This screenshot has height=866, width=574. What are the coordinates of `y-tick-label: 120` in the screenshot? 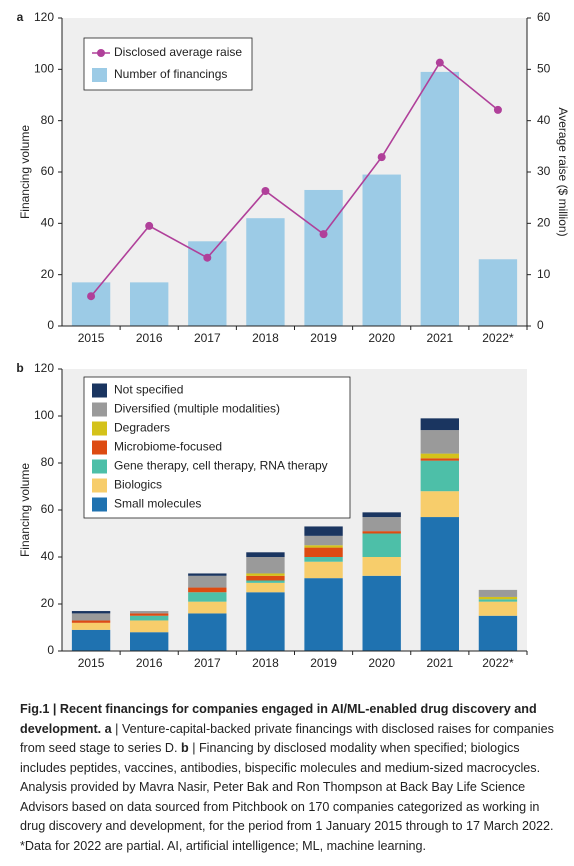 It's located at (44, 17).